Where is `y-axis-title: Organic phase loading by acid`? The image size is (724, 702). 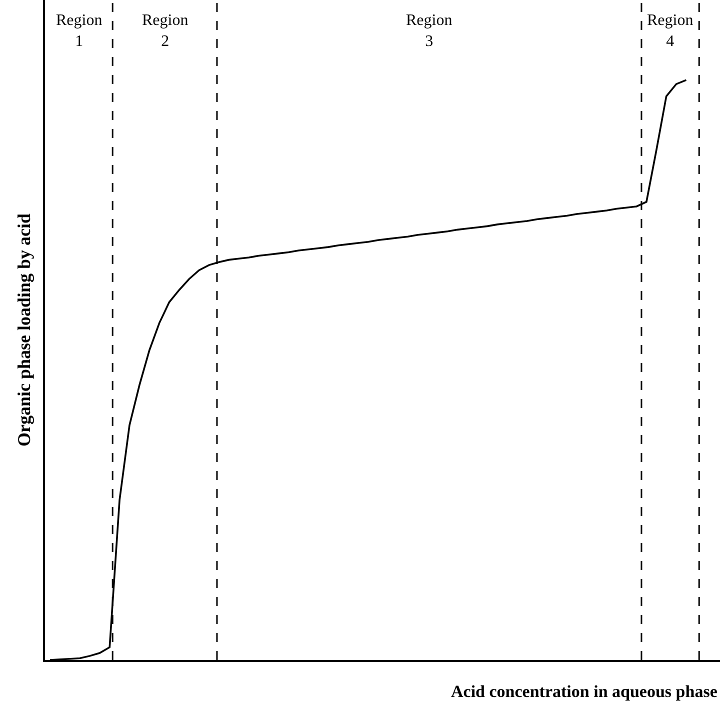 y-axis-title: Organic phase loading by acid is located at coordinates (24, 330).